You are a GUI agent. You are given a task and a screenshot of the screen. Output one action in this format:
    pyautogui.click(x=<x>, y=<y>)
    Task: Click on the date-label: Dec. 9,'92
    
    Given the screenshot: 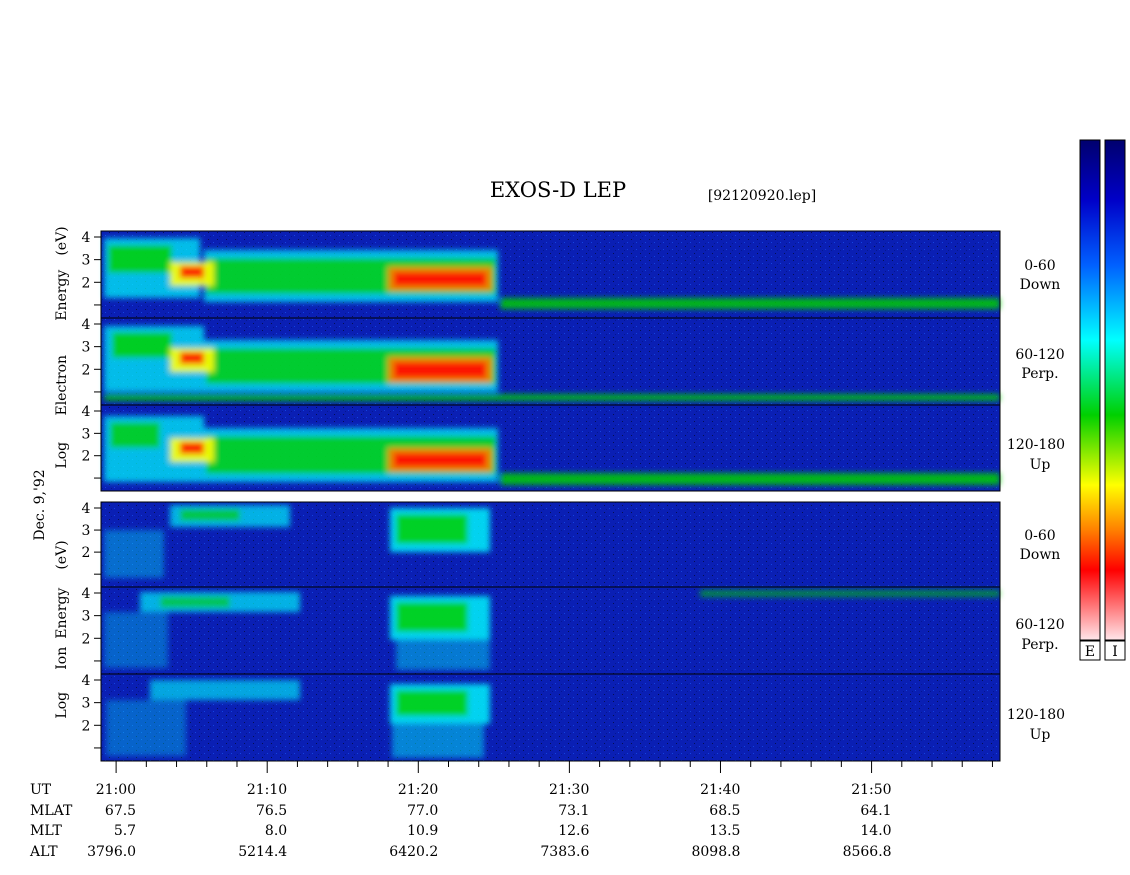 What is the action you would take?
    pyautogui.click(x=40, y=504)
    